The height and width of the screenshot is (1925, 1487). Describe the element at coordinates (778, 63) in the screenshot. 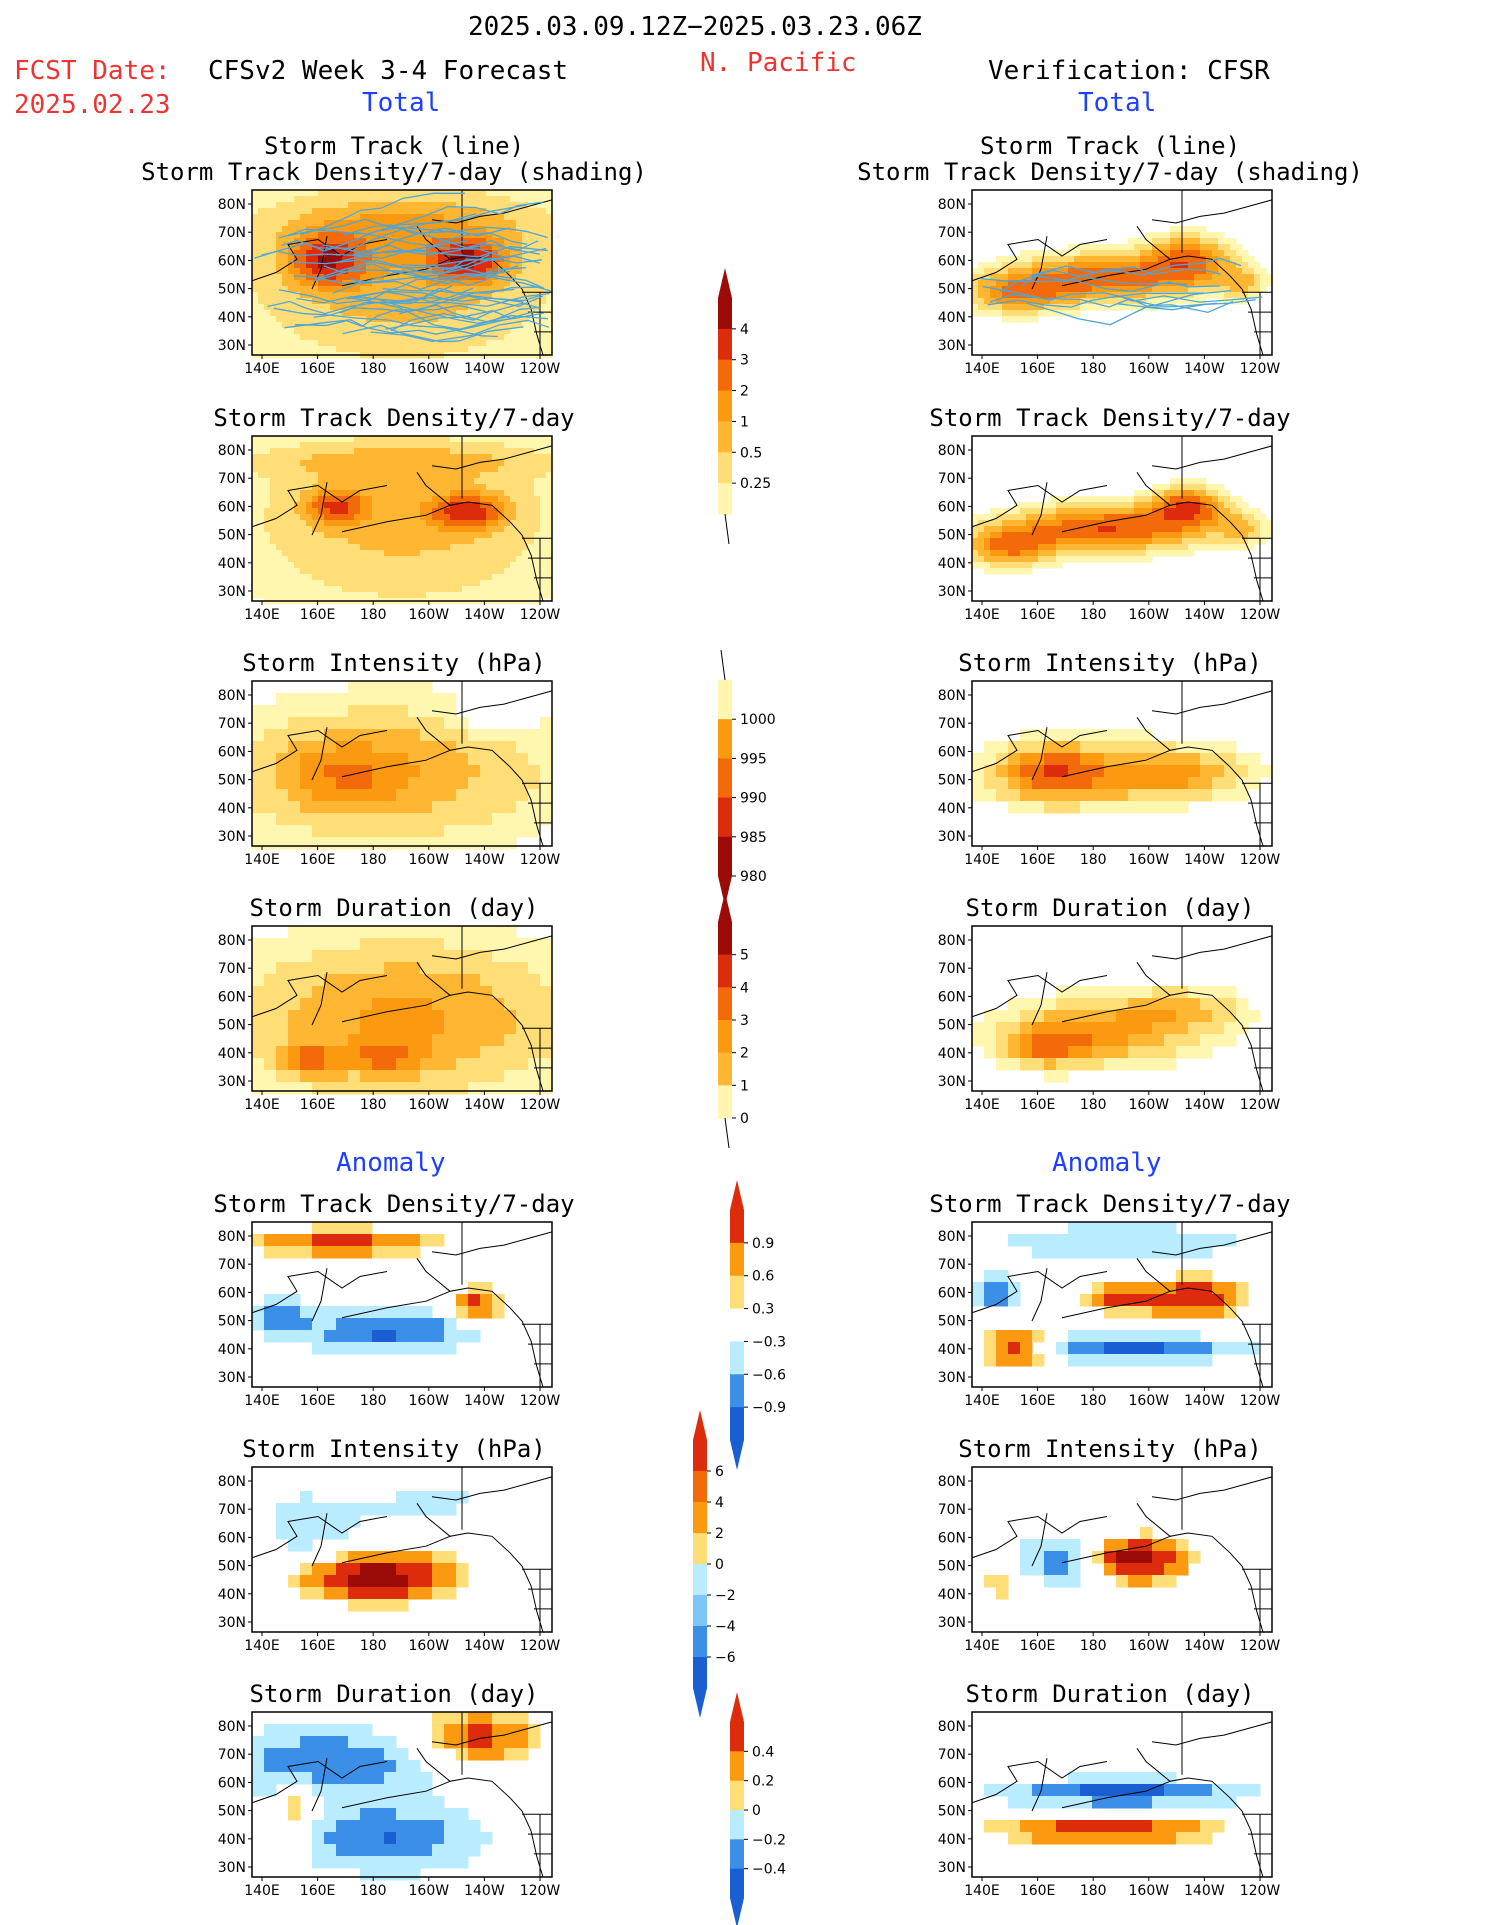

I see `region-title: N. Pacific` at that location.